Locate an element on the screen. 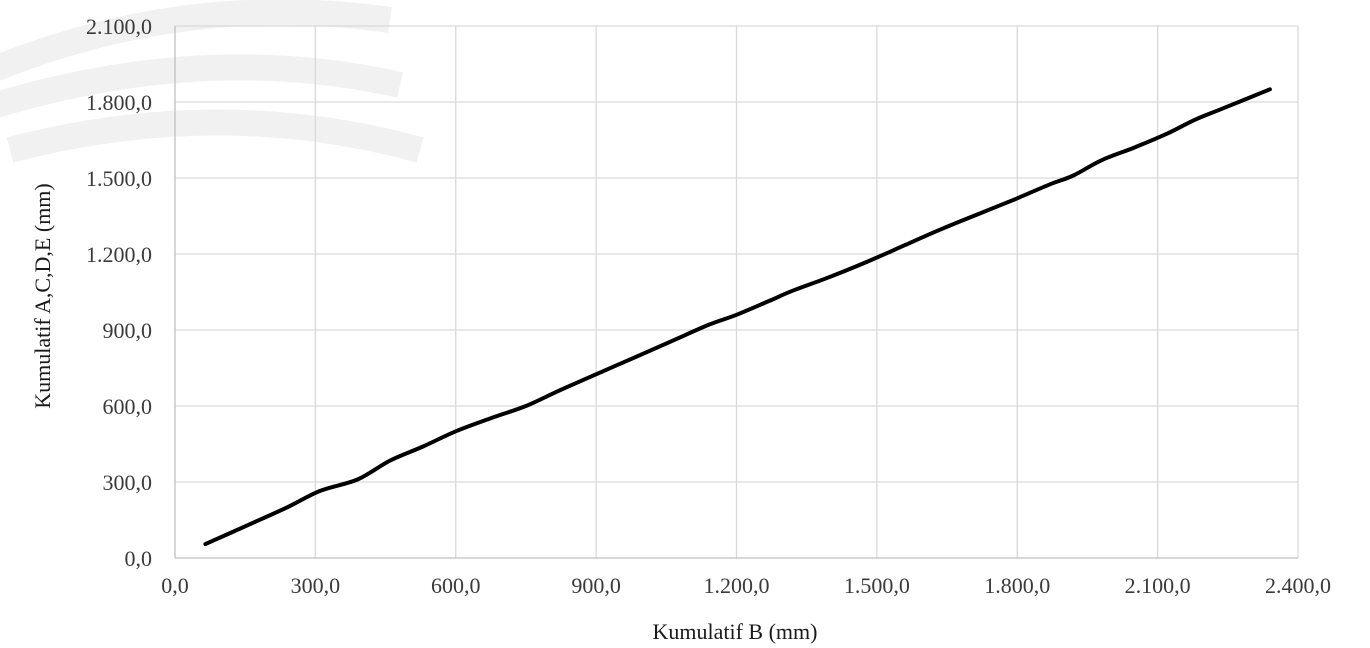 This screenshot has width=1370, height=648. x-tick-label: 0,0 is located at coordinates (175, 585).